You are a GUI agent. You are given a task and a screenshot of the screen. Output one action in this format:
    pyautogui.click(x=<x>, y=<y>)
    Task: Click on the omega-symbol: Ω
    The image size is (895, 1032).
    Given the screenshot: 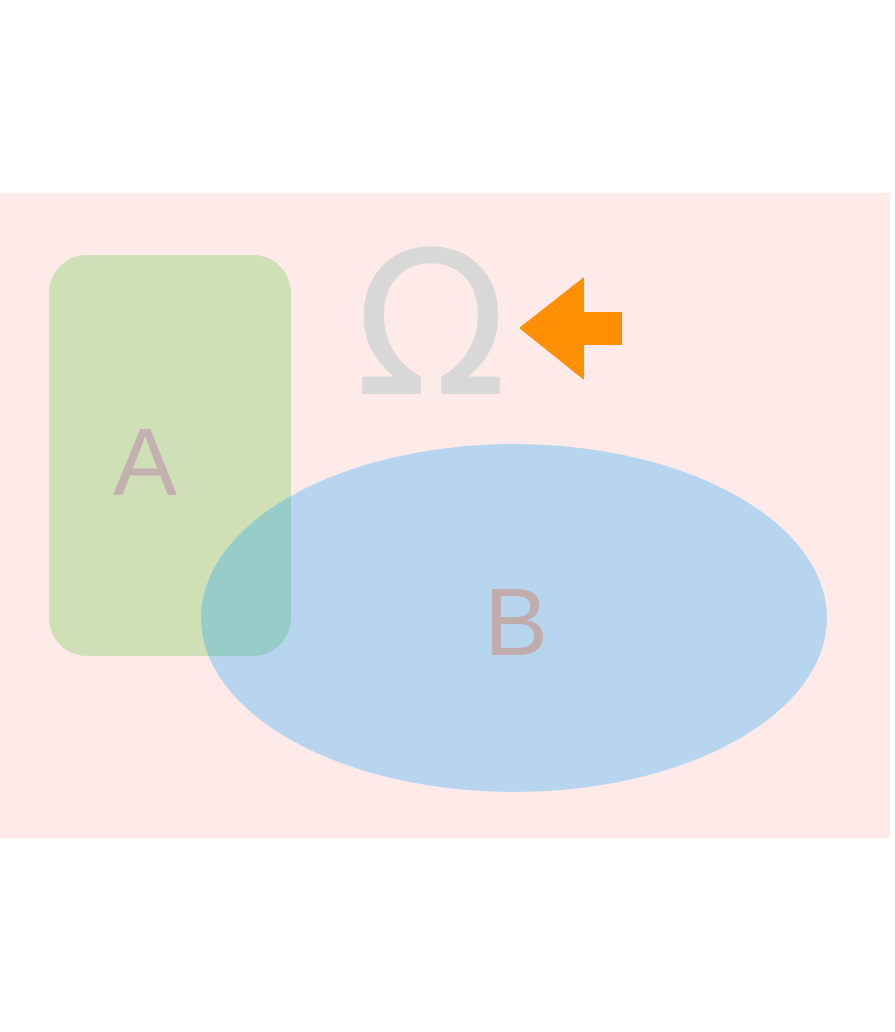 What is the action you would take?
    pyautogui.click(x=431, y=325)
    